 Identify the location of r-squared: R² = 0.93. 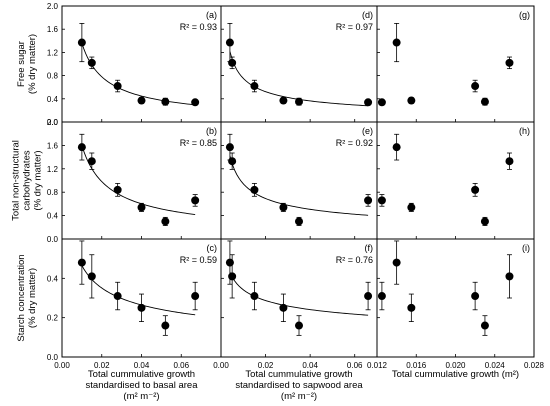
(198, 27).